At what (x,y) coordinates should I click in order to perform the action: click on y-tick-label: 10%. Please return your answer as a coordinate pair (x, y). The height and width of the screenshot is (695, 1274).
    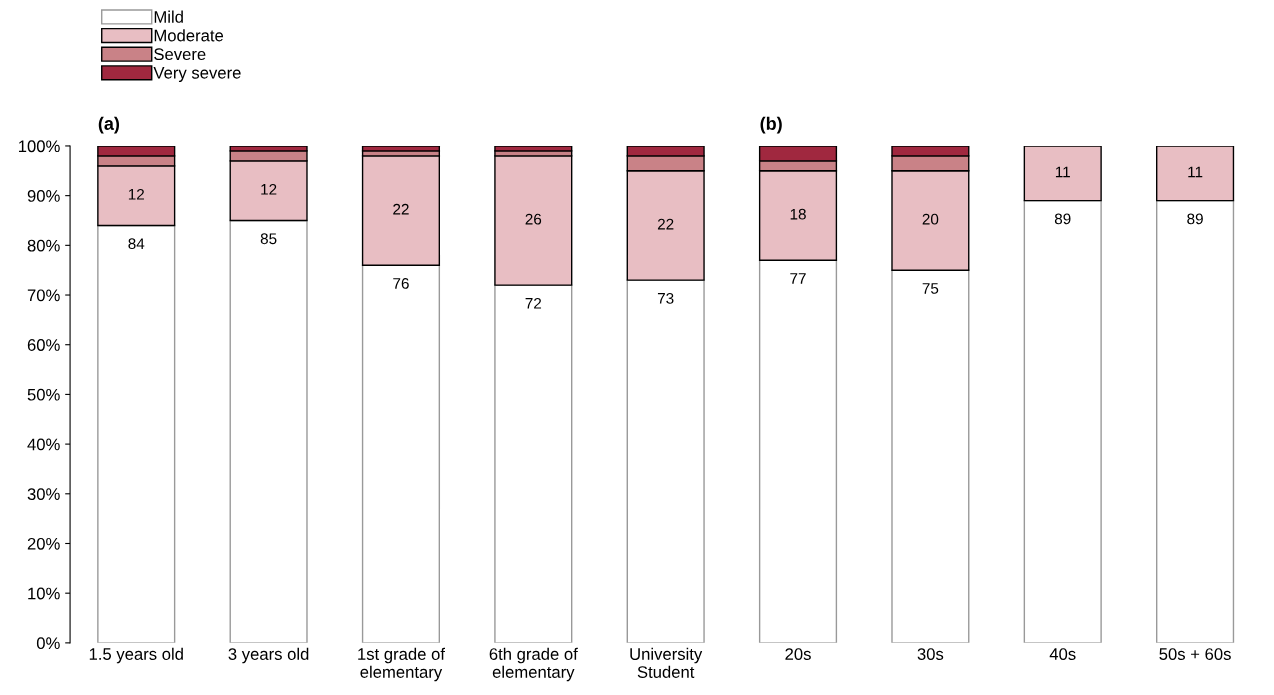
    Looking at the image, I should click on (44, 593).